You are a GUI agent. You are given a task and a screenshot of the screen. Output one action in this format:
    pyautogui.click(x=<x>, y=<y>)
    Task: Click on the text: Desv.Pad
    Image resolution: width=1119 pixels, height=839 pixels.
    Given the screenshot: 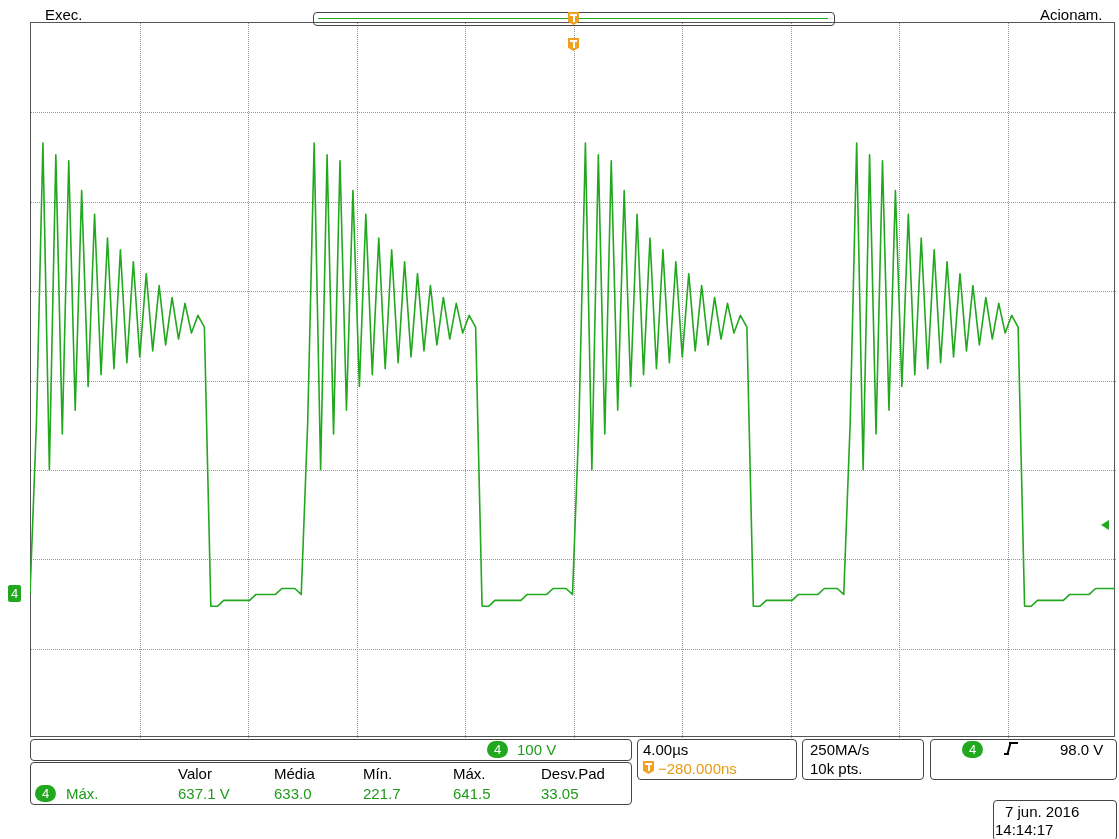 What is the action you would take?
    pyautogui.click(x=573, y=773)
    